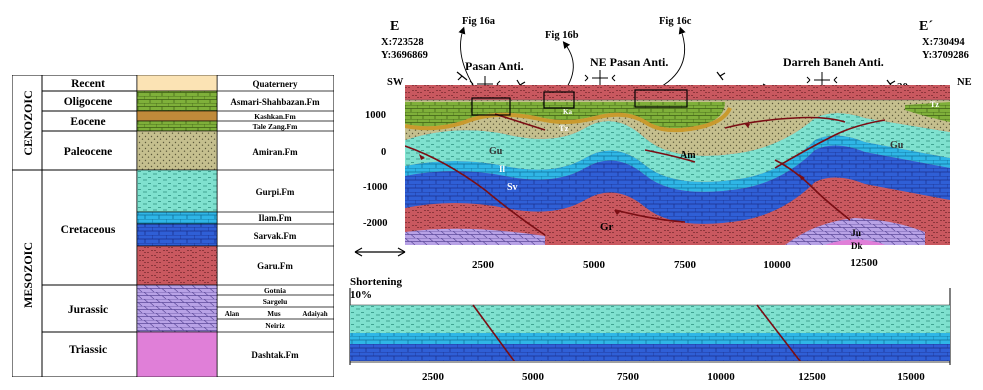  What do you see at coordinates (629, 62) in the screenshot?
I see `anticline-ne-pasan: NE Pasan Anti.` at bounding box center [629, 62].